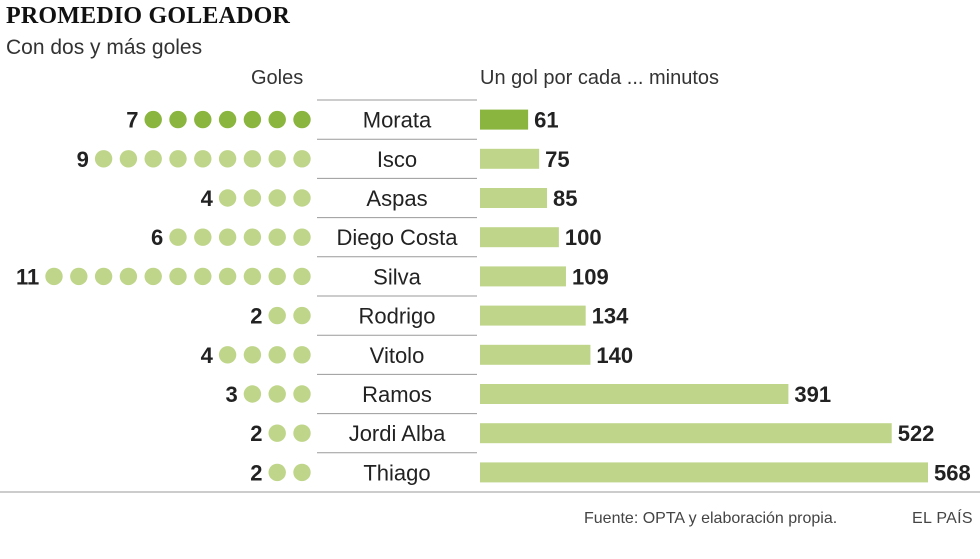 The image size is (980, 559). What do you see at coordinates (916, 433) in the screenshot?
I see `minutes-value-label: 522` at bounding box center [916, 433].